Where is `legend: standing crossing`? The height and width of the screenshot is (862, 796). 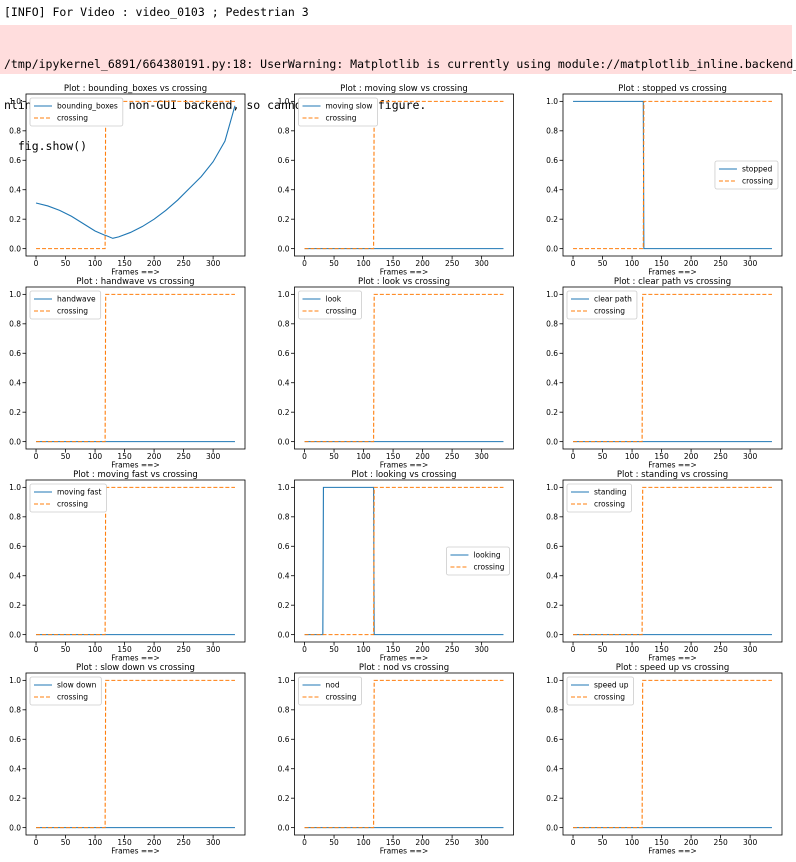
legend: standing crossing is located at coordinates (599, 498).